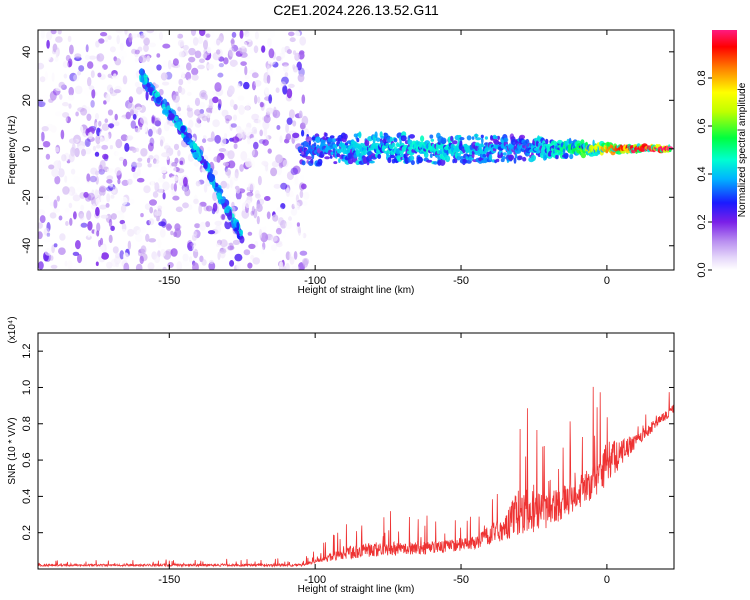 Image resolution: width=750 pixels, height=600 pixels. I want to click on colorbar-tick-label: 0.4, so click(702, 173).